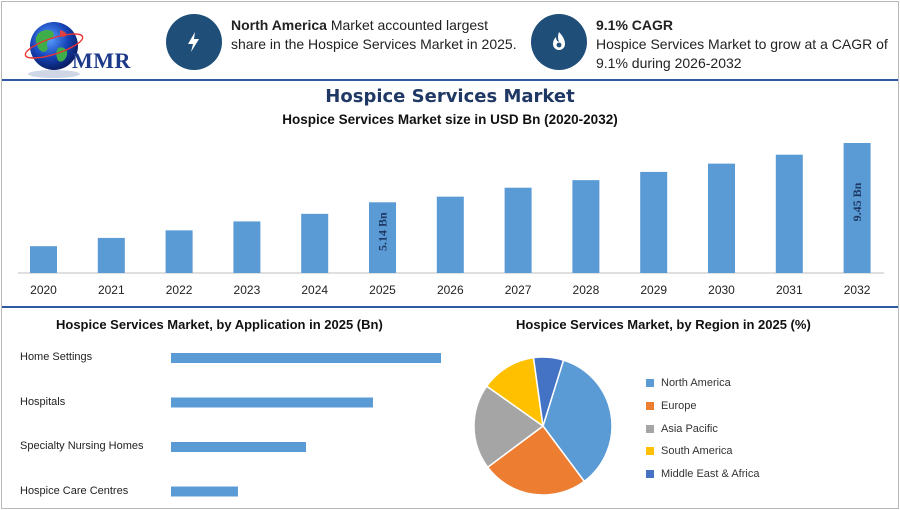 This screenshot has height=510, width=900. What do you see at coordinates (650, 383) in the screenshot?
I see `legend-swatch-north-america` at bounding box center [650, 383].